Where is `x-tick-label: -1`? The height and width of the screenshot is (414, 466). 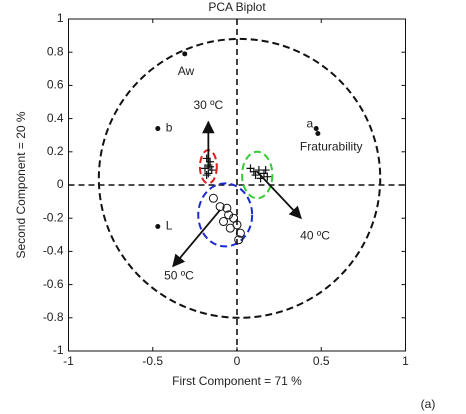 x-tick-label: -1 is located at coordinates (68, 361).